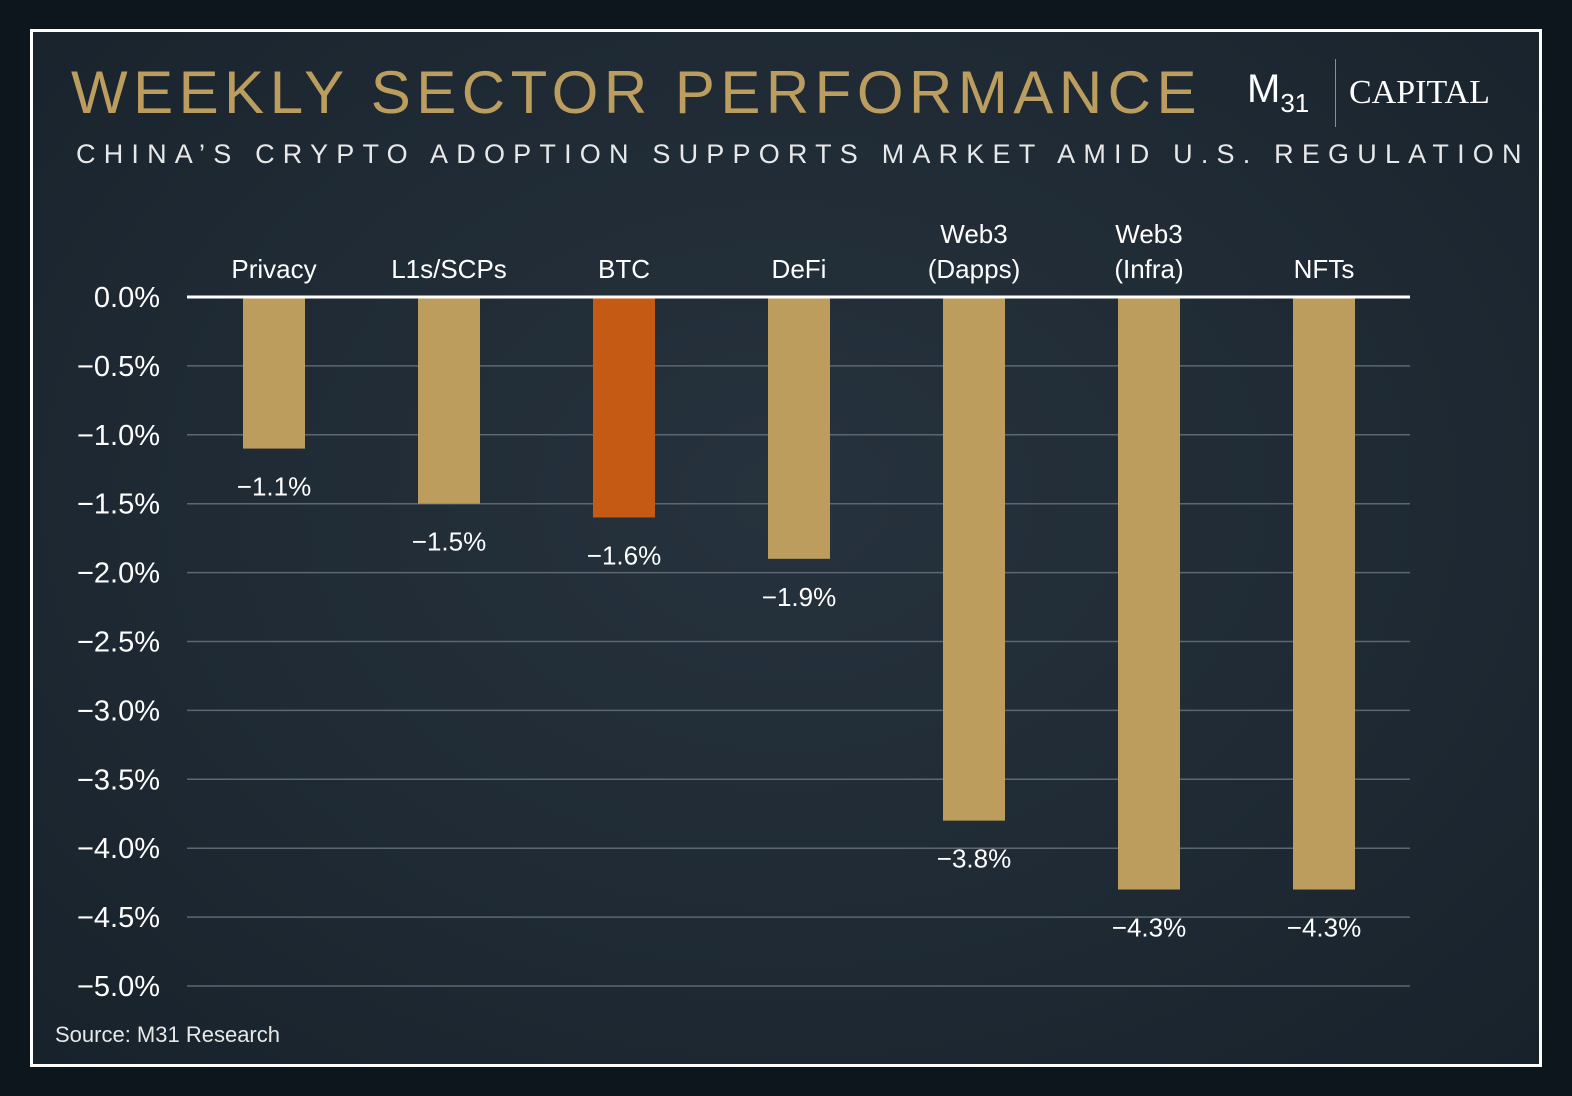 The height and width of the screenshot is (1096, 1572). I want to click on y-tick-label: −4.0%, so click(118, 849).